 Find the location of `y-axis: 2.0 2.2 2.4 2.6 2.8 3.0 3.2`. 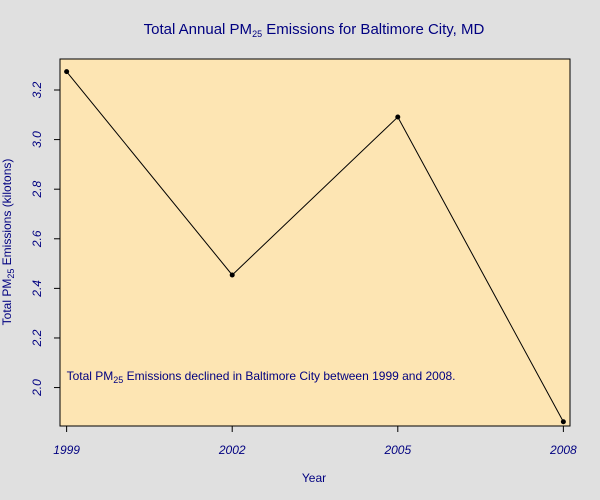

y-axis: 2.0 2.2 2.4 2.6 2.8 3.0 3.2 is located at coordinates (45, 239).